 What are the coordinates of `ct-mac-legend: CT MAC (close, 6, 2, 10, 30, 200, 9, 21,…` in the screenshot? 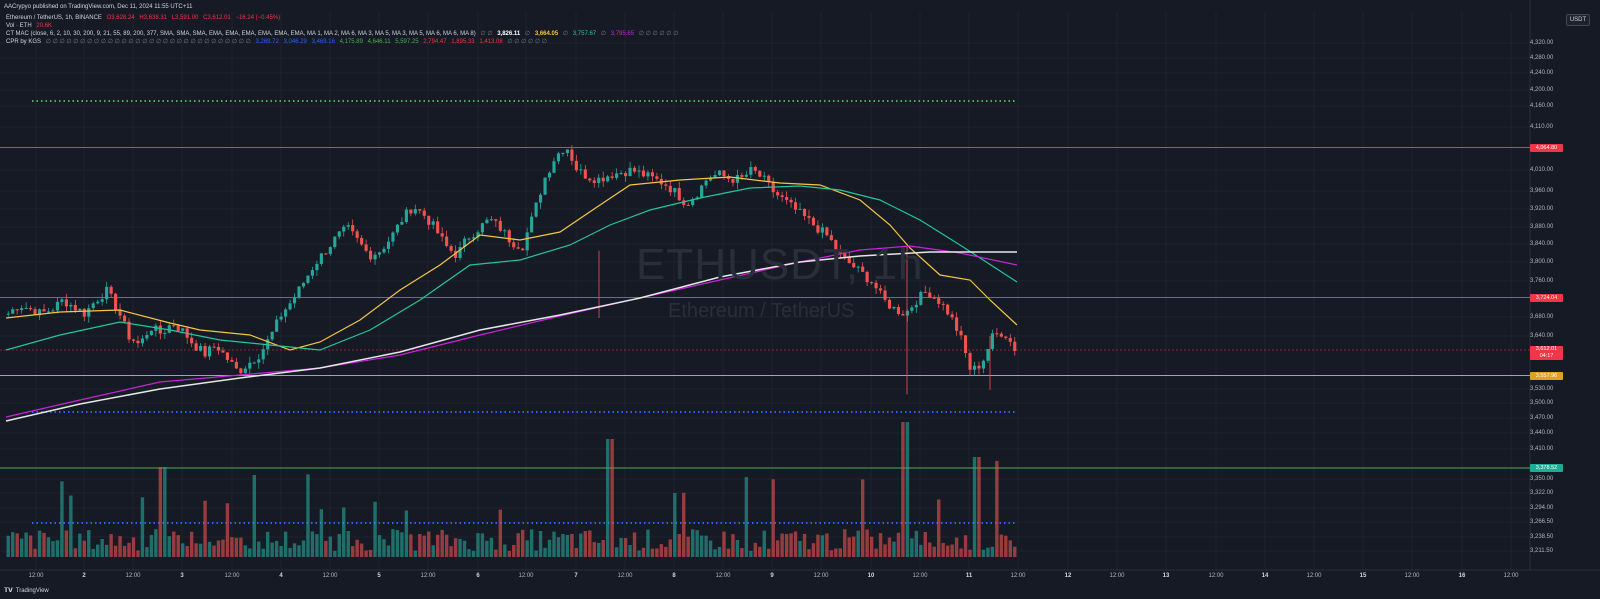 It's located at (343, 34).